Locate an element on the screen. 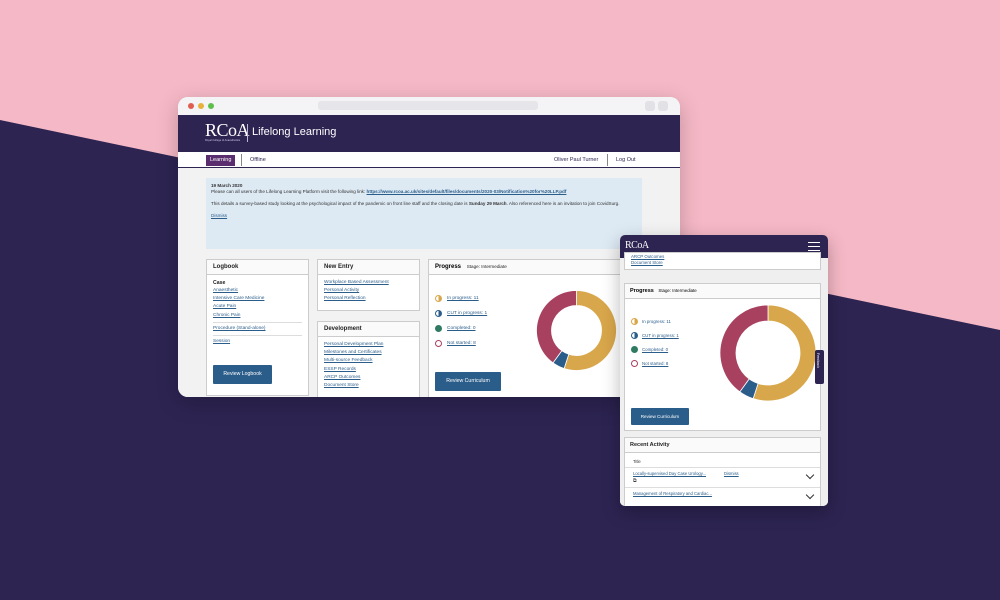  development-link: Document Store is located at coordinates (341, 386).